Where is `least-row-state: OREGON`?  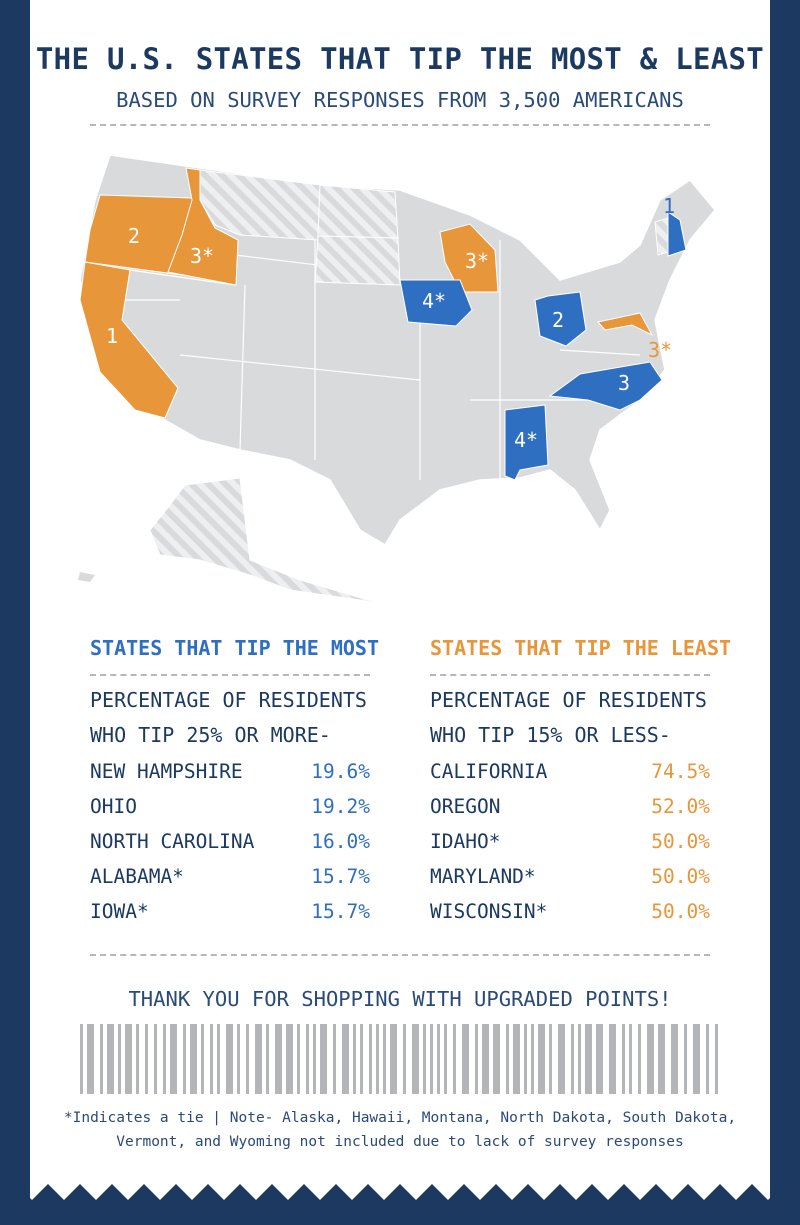 least-row-state: OREGON is located at coordinates (465, 806).